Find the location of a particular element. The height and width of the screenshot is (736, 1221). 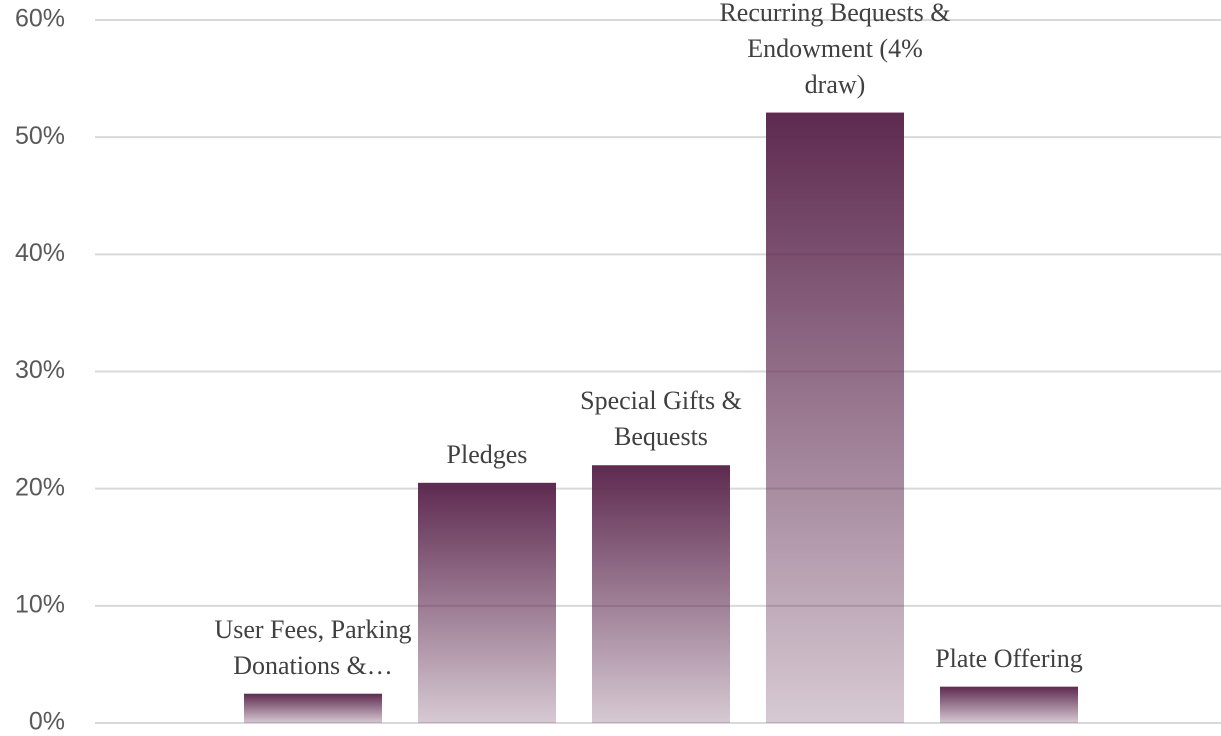

category-label: Special Gifts & Bequests is located at coordinates (661, 419).